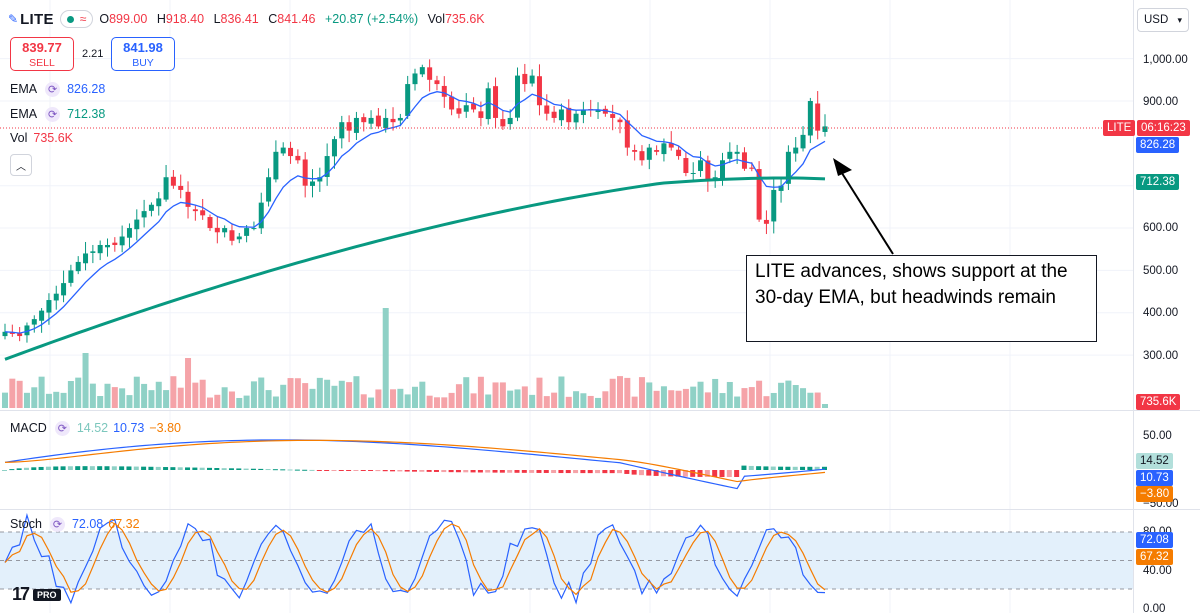  What do you see at coordinates (1158, 182) in the screenshot?
I see `ema-slow-tag: 712.38` at bounding box center [1158, 182].